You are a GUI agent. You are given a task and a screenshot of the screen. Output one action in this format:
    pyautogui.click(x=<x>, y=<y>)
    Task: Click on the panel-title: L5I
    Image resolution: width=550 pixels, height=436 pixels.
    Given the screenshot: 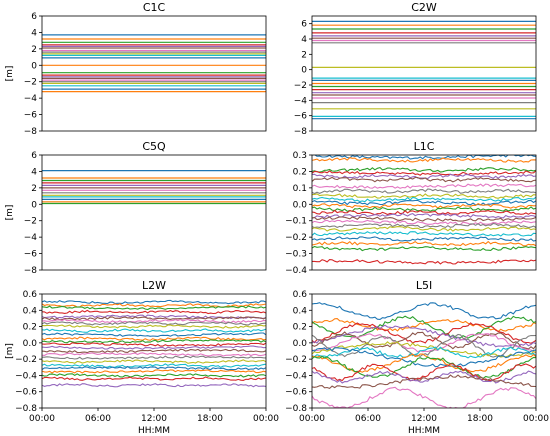 What is the action you would take?
    pyautogui.click(x=424, y=285)
    